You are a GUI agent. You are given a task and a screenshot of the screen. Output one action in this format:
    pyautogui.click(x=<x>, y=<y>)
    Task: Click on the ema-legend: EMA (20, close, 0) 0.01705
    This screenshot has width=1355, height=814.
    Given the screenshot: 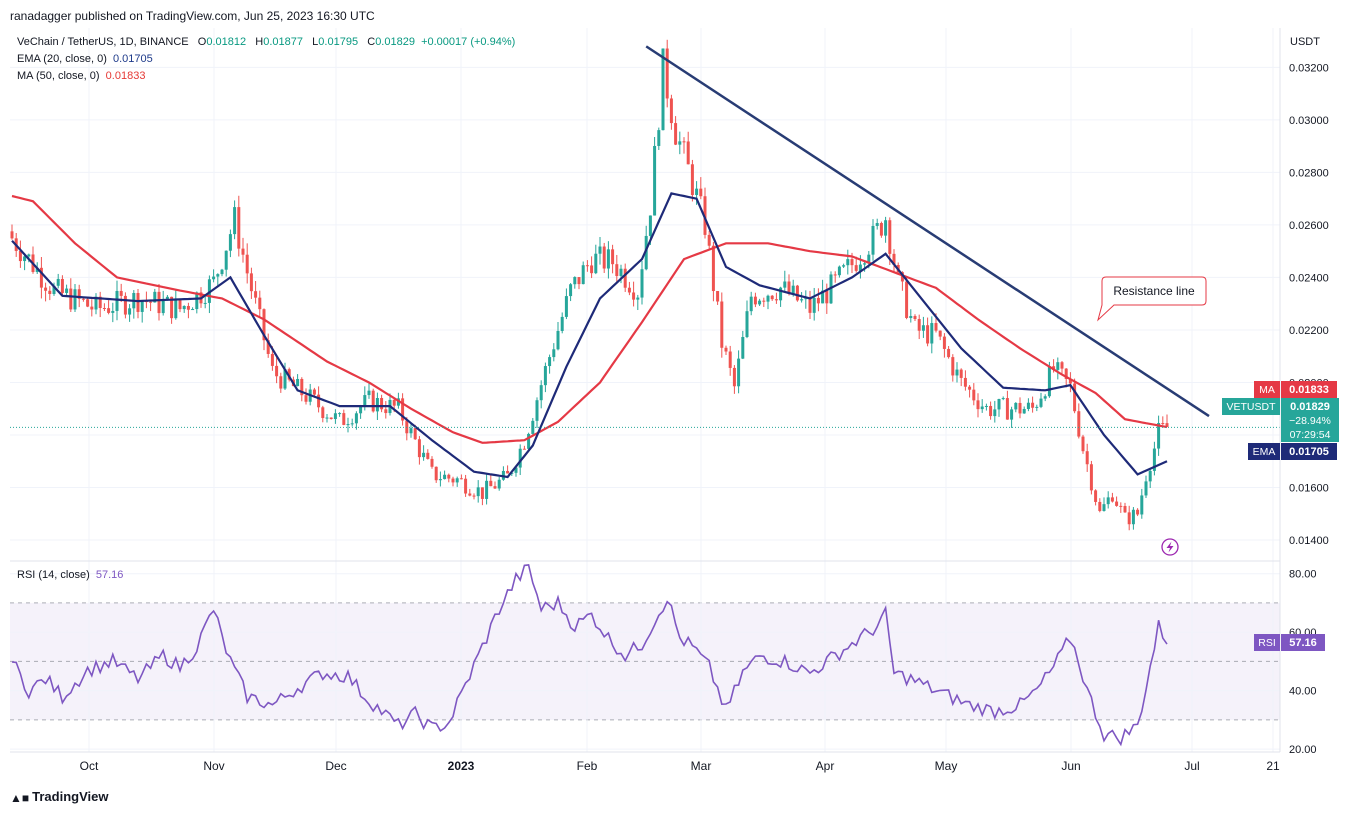 What is the action you would take?
    pyautogui.click(x=85, y=59)
    